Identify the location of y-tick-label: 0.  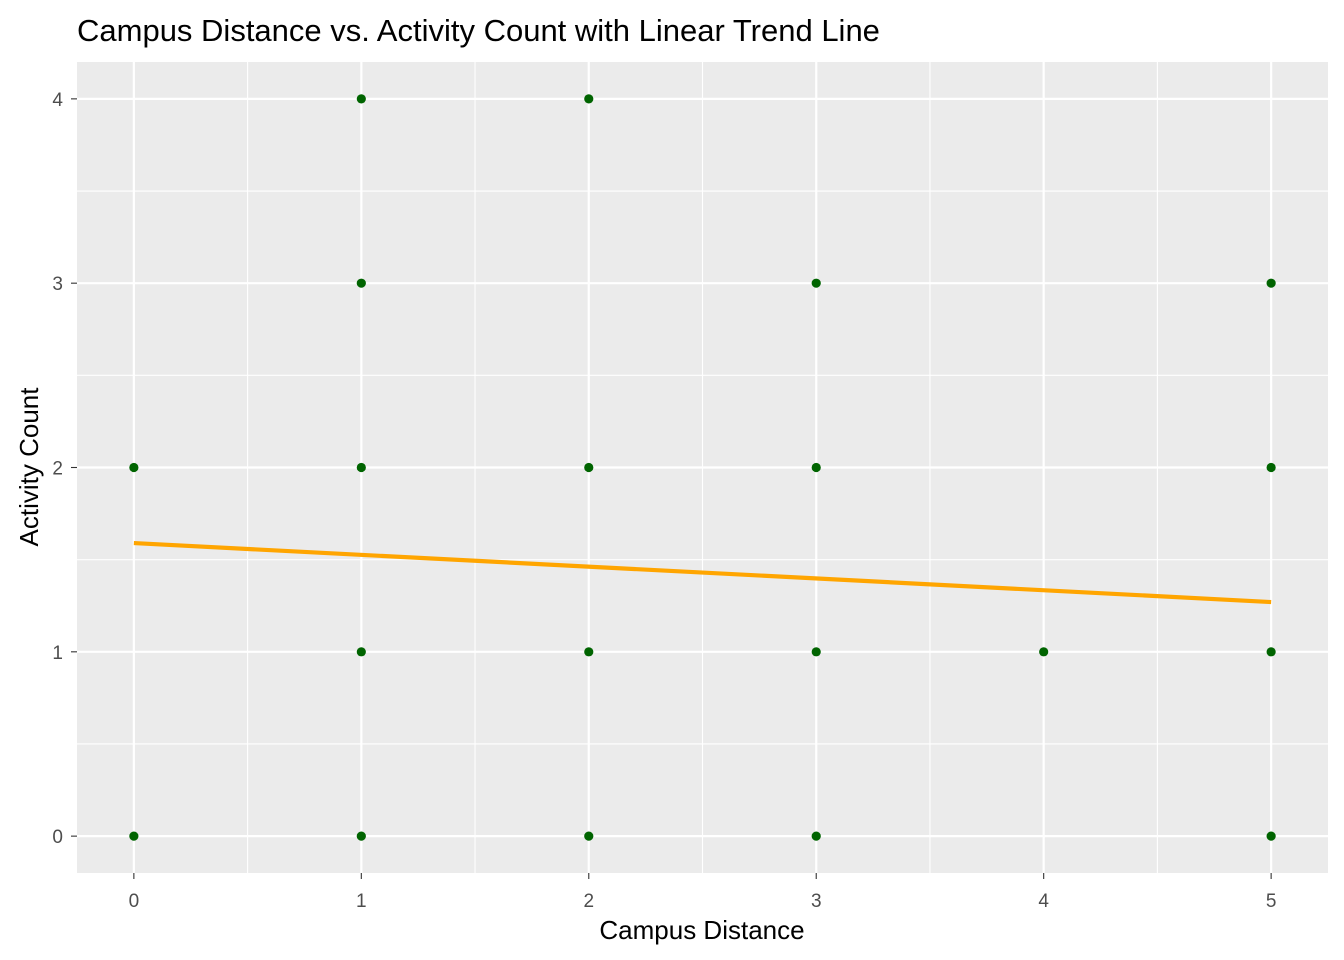
(57, 837).